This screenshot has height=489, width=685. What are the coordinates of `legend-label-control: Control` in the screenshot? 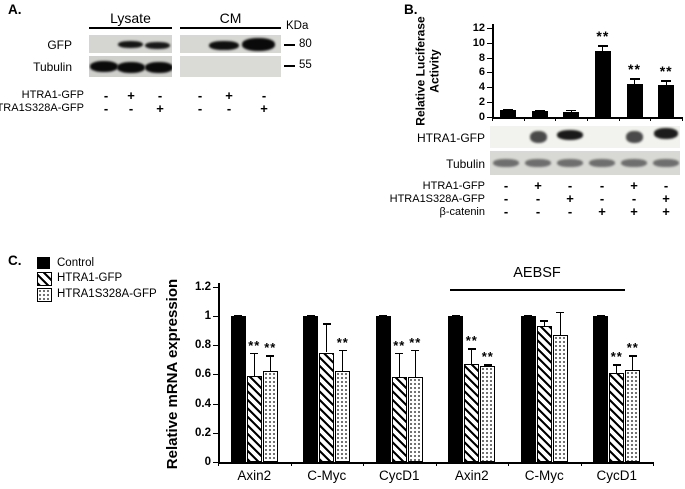 It's located at (76, 263).